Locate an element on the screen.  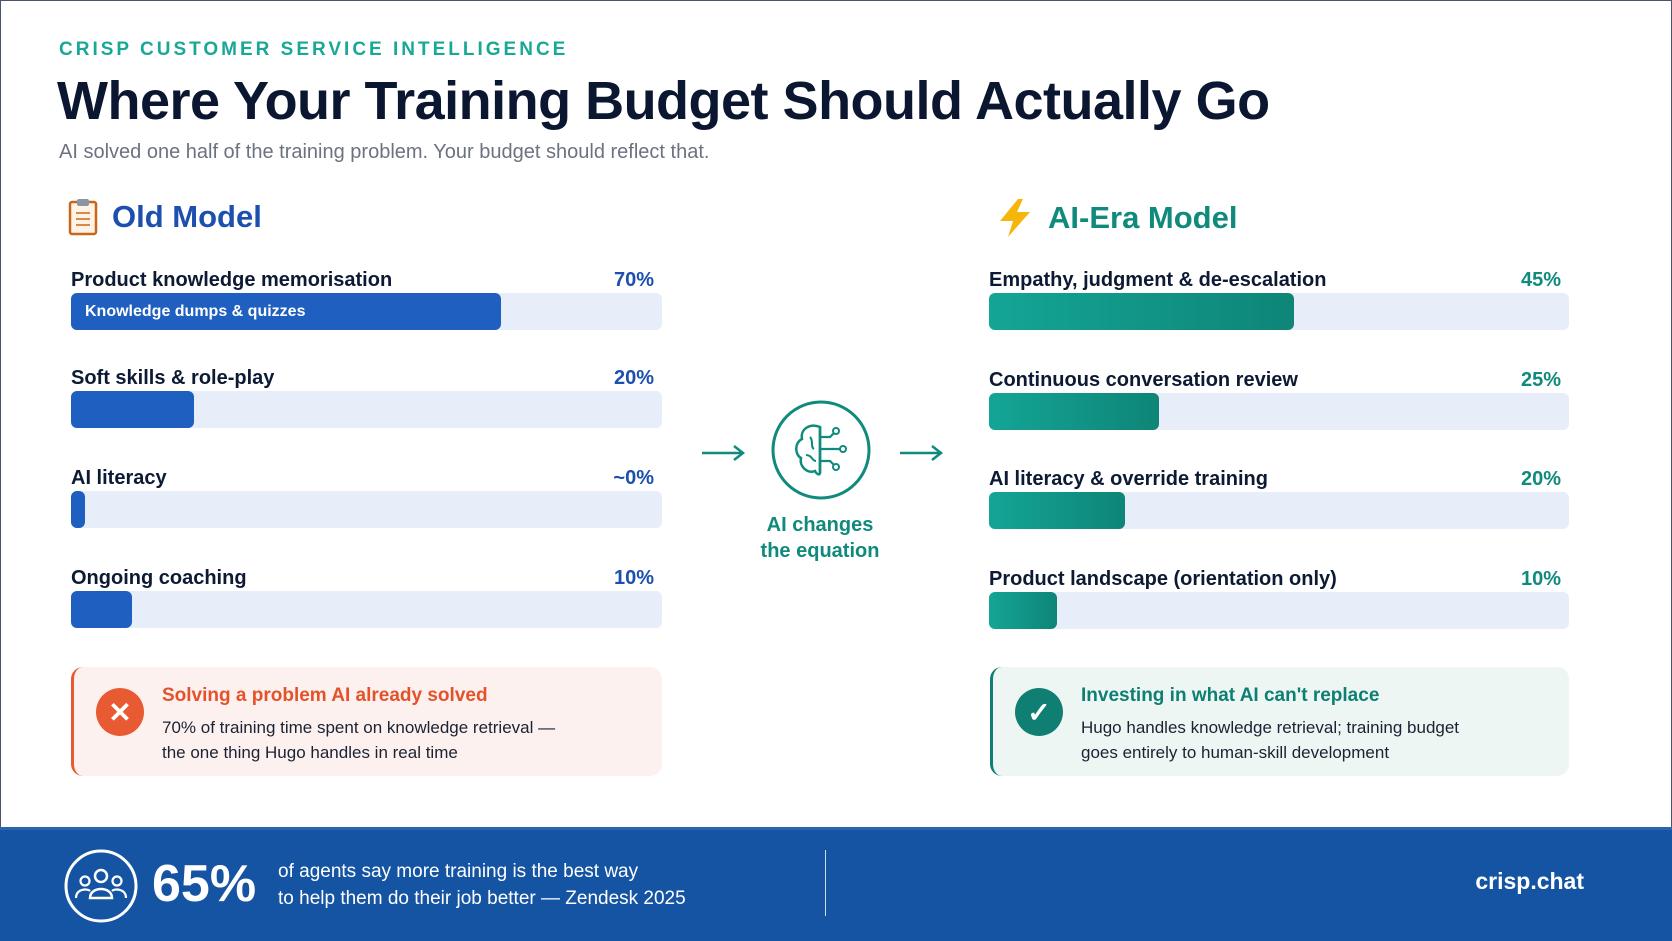
row-label: AI literacy & override training is located at coordinates (1128, 479).